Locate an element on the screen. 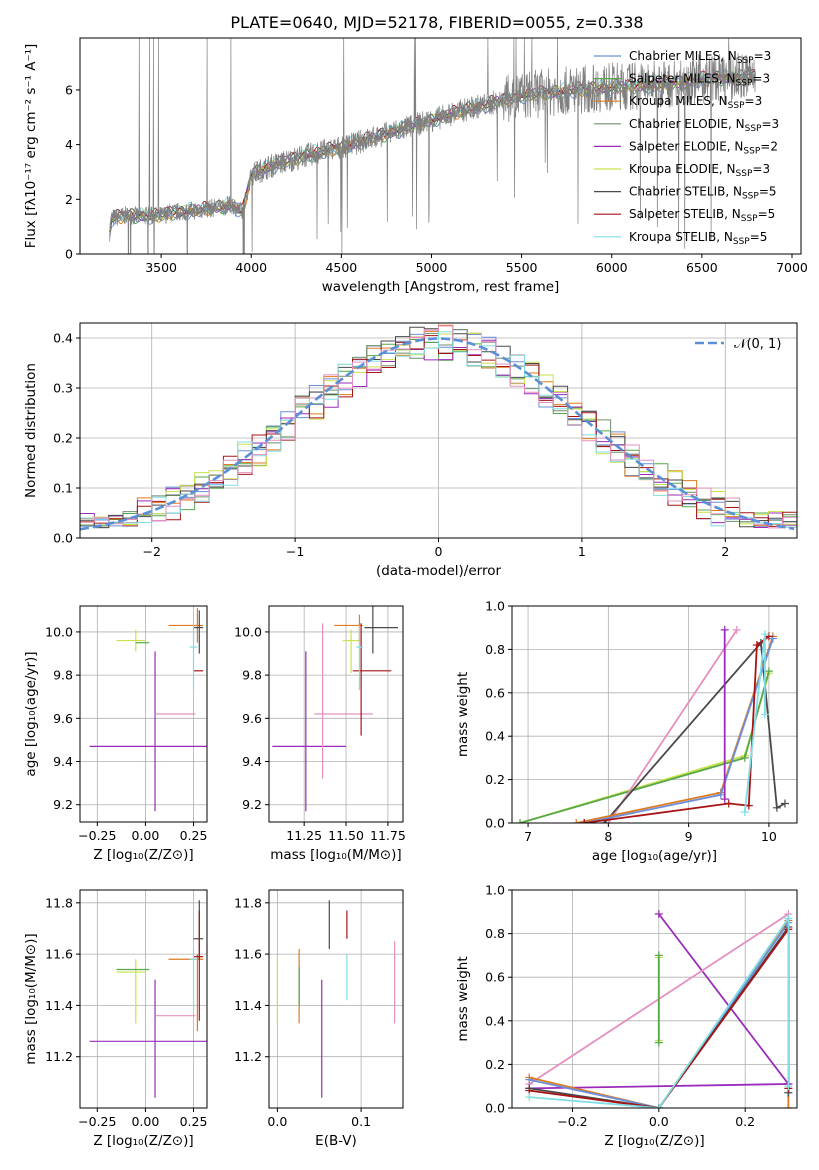 The height and width of the screenshot is (1170, 819). observed-spectrum-line is located at coordinates (433, 146).